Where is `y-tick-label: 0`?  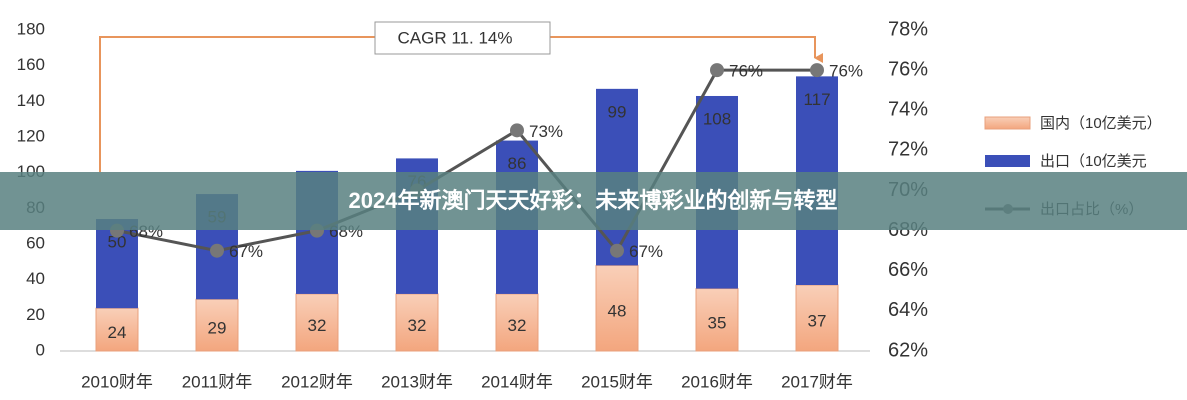 y-tick-label: 0 is located at coordinates (40, 349).